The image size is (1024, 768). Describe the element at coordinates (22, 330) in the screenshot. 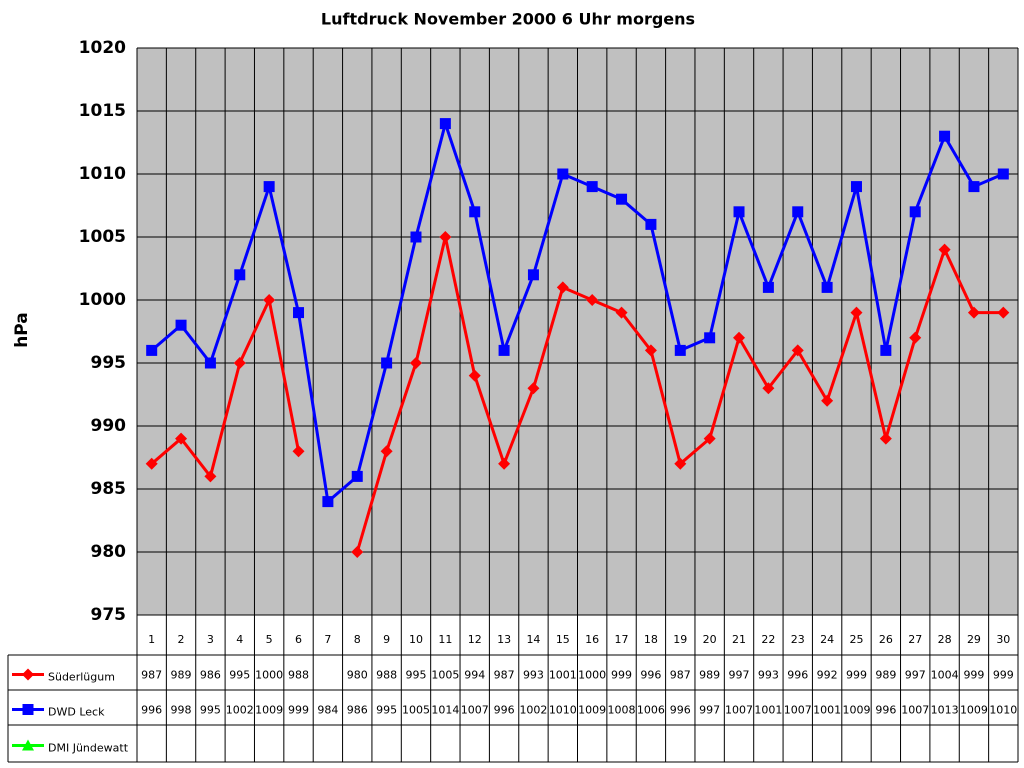

I see `y-axis-label: hPa` at that location.